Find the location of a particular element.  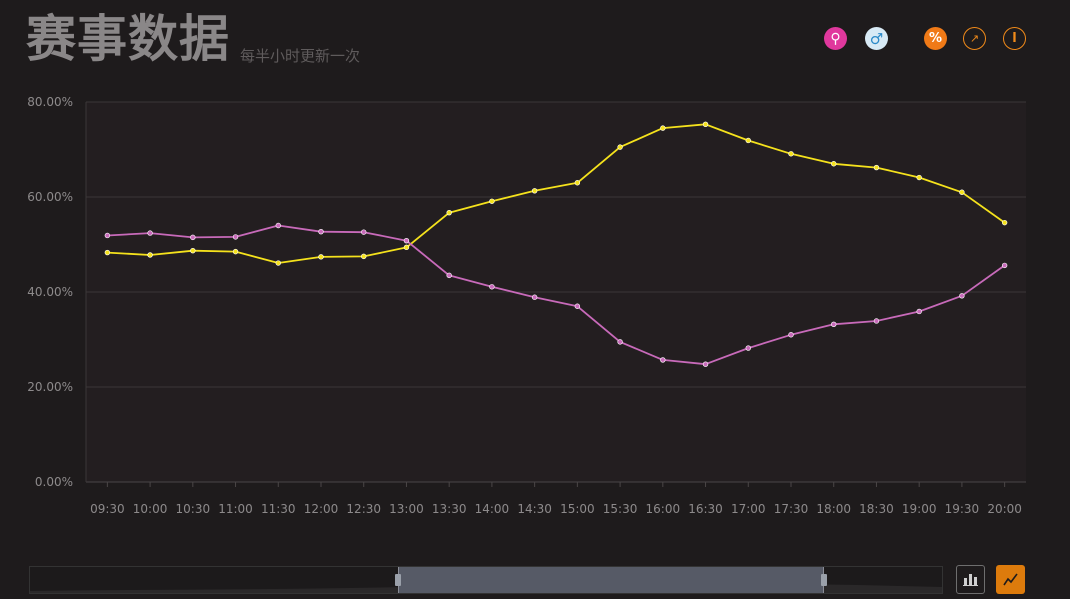

female-glyph: ⚲ is located at coordinates (835, 38).